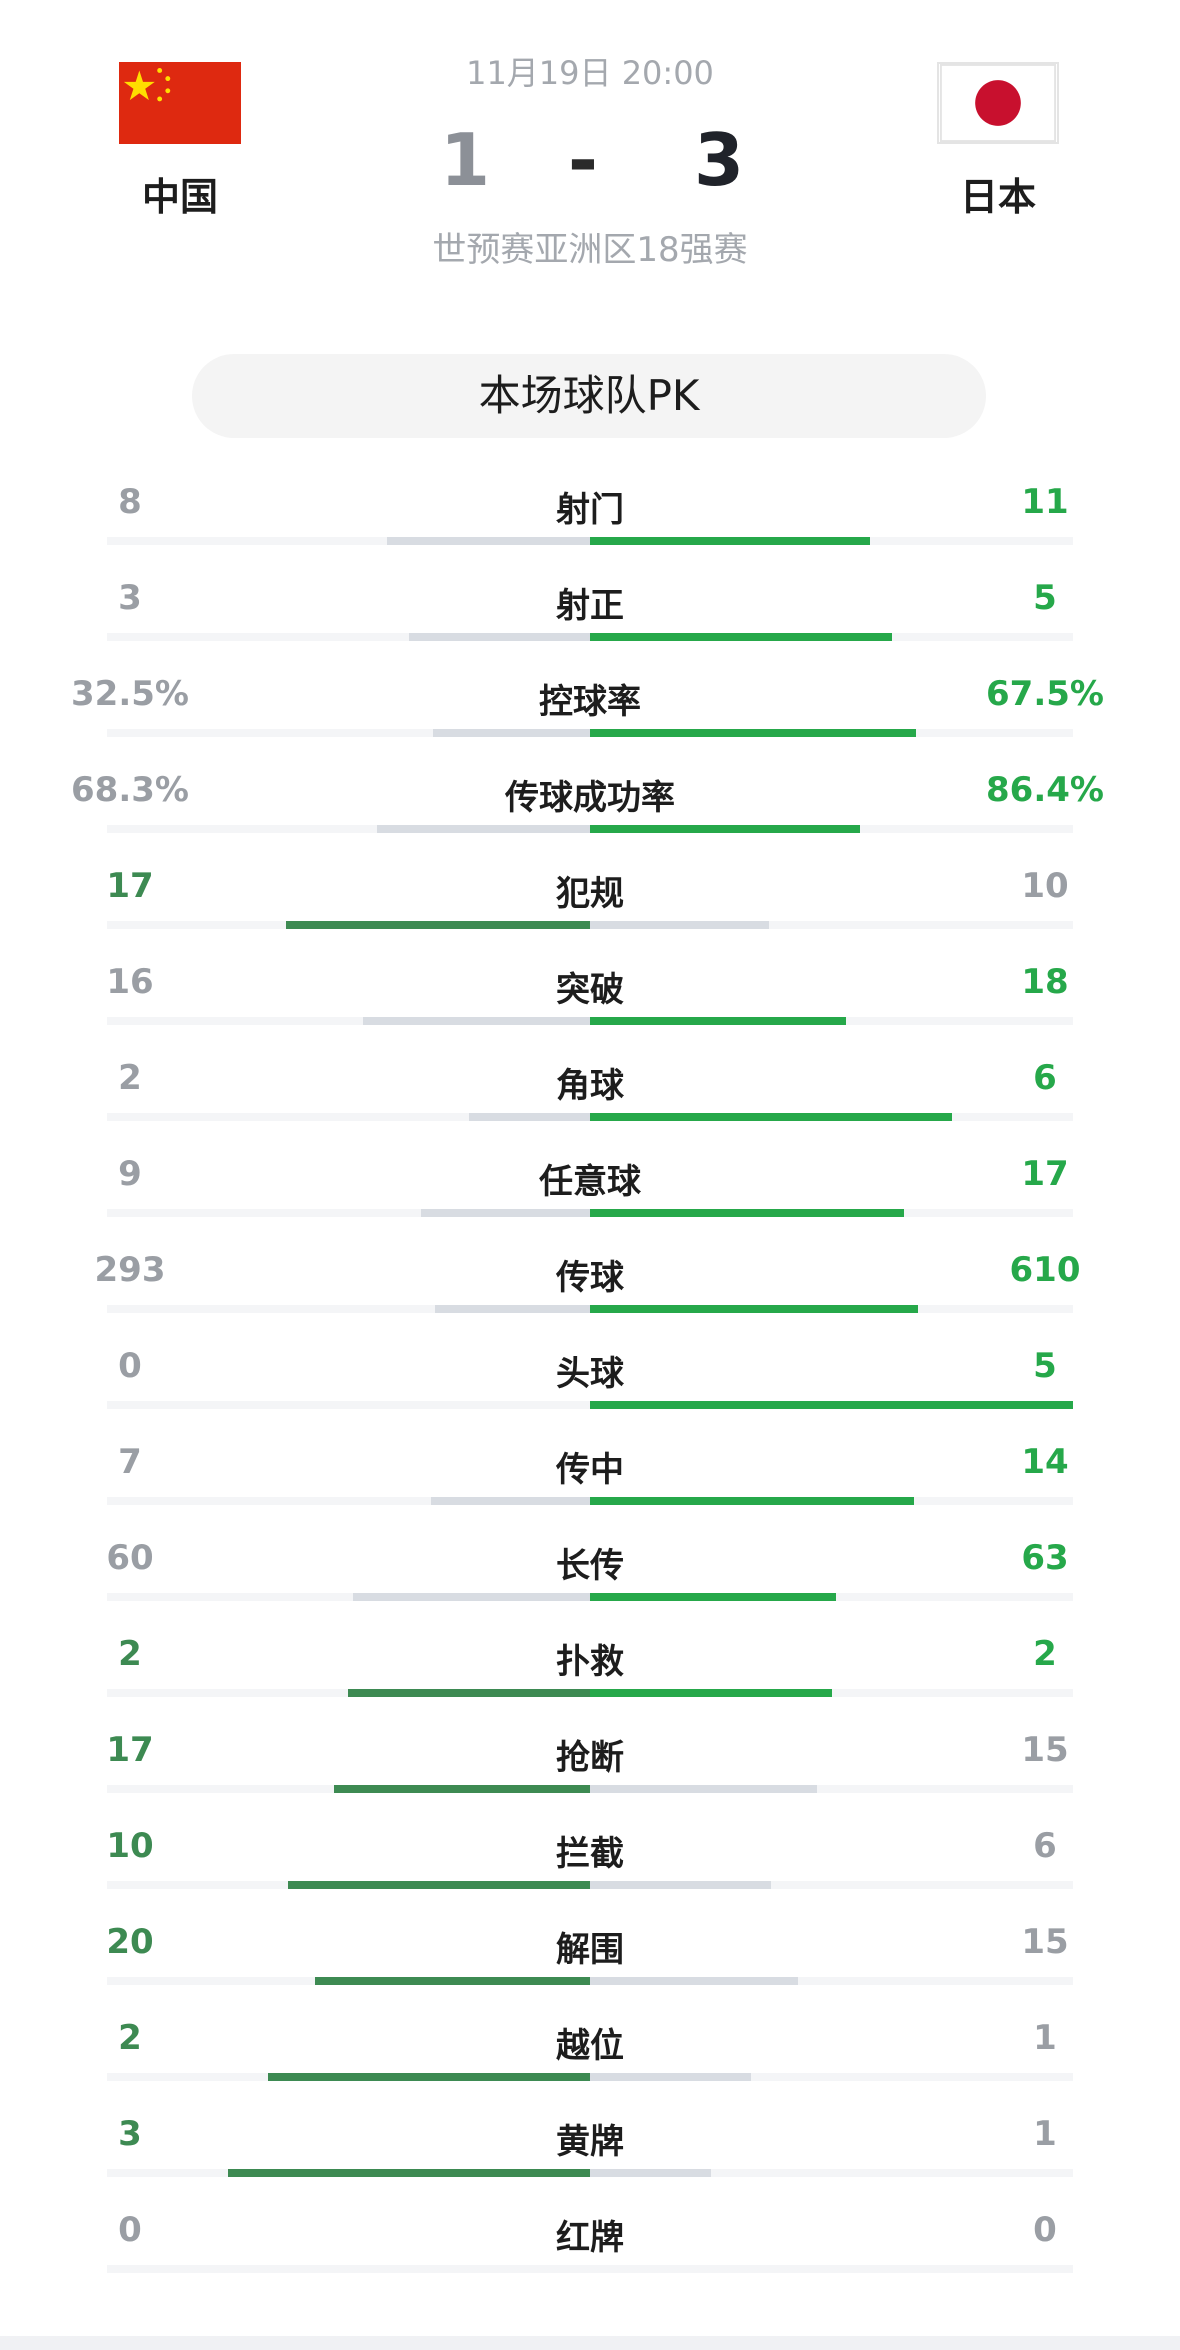 The image size is (1180, 2350). I want to click on home-stat-value: 8, so click(130, 502).